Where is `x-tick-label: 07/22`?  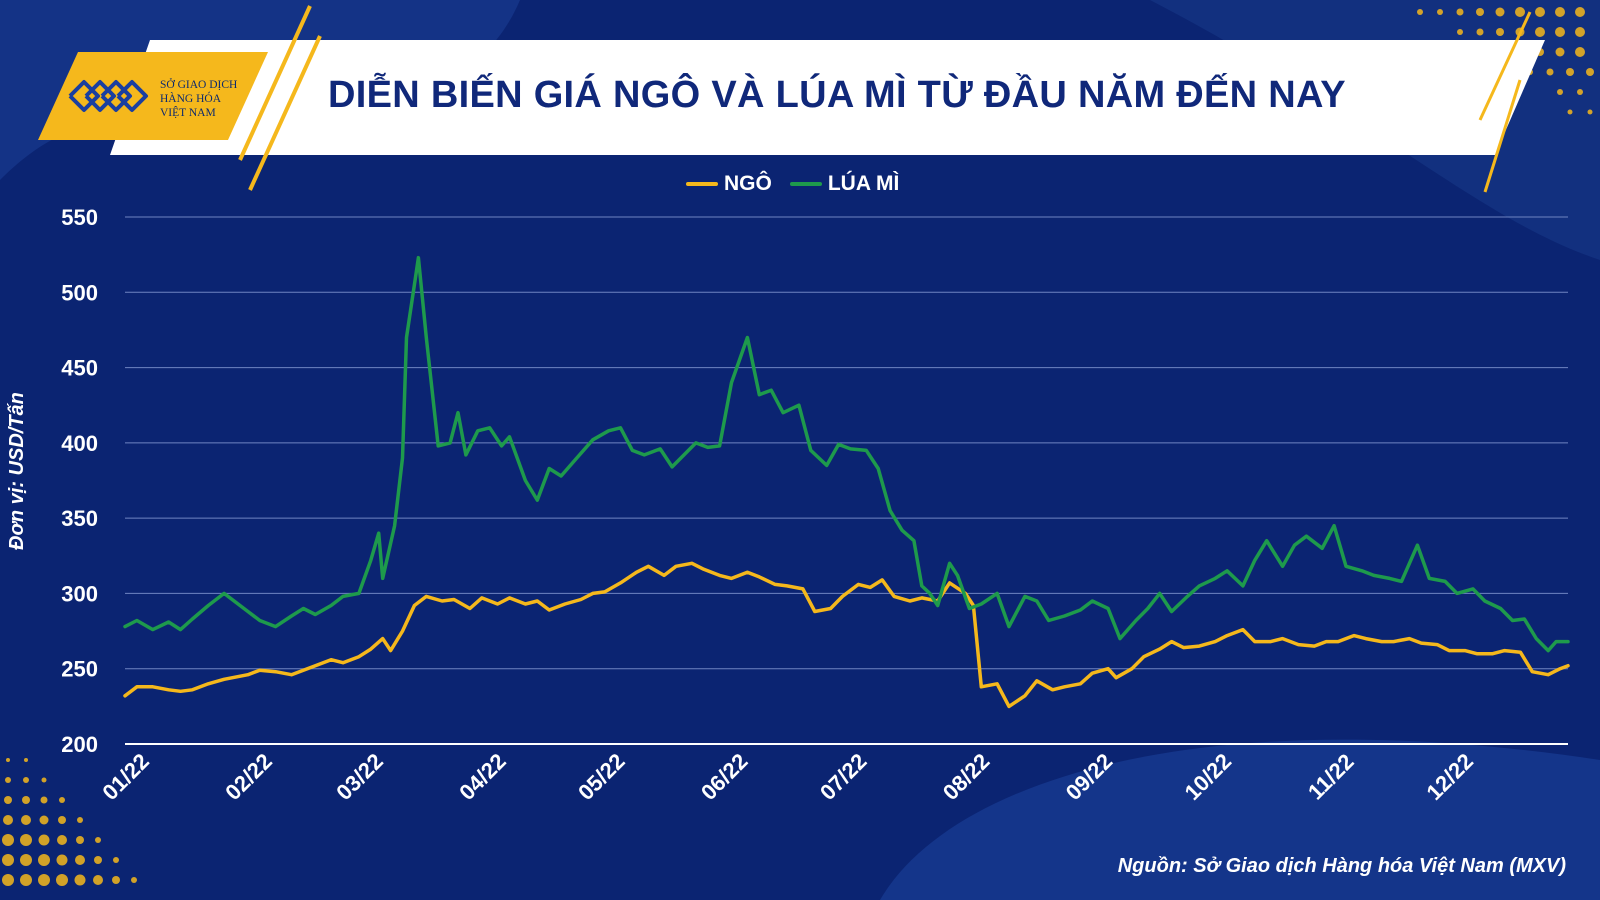
x-tick-label: 07/22 is located at coordinates (843, 776).